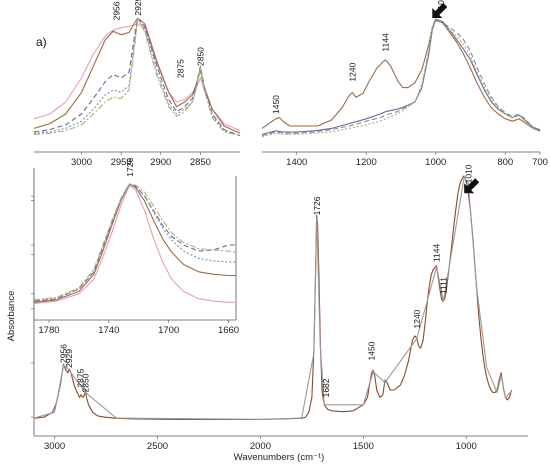 The width and height of the screenshot is (550, 468). What do you see at coordinates (200, 162) in the screenshot?
I see `x-tick-label: 2850` at bounding box center [200, 162].